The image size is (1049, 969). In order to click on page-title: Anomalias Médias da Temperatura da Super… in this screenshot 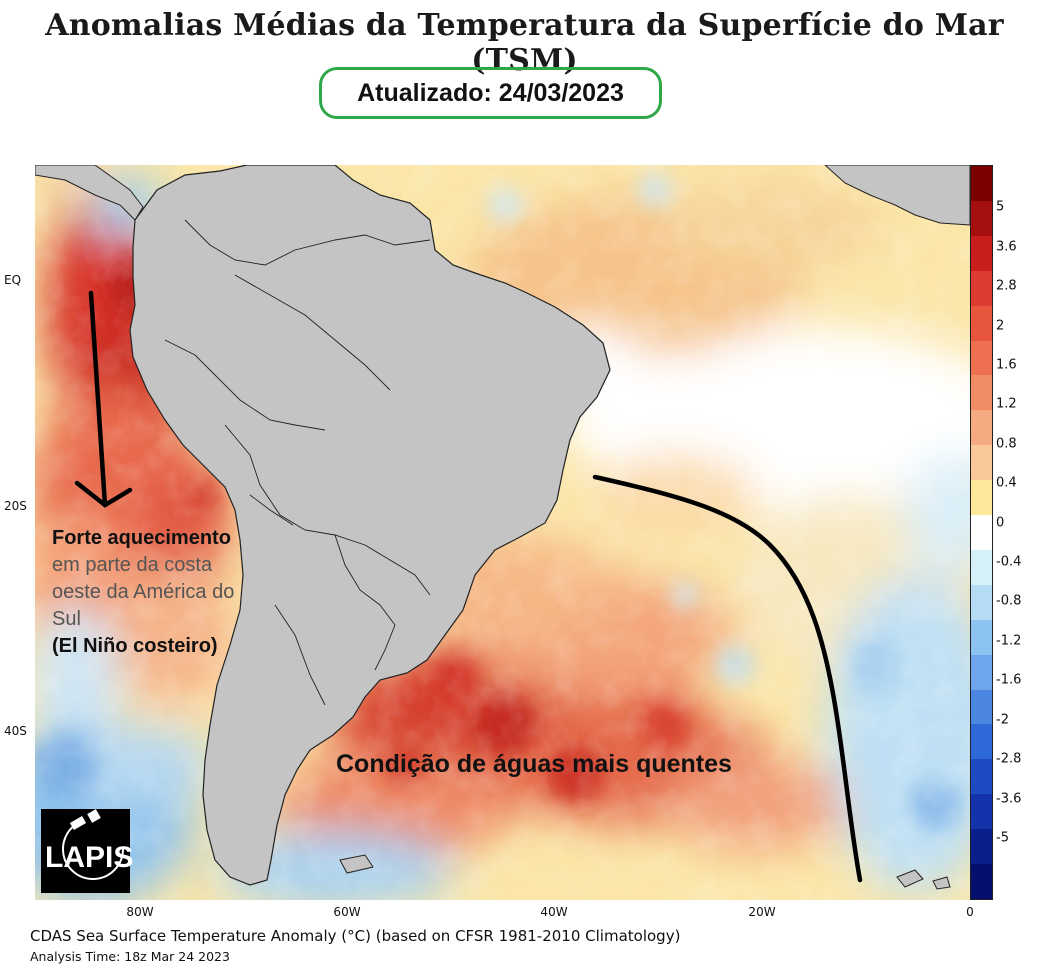, I will do `click(524, 43)`.